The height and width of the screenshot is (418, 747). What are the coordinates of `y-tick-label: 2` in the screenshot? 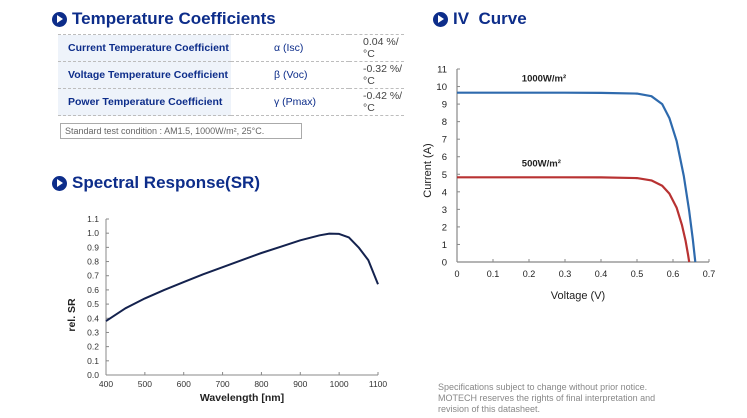 It's located at (444, 227).